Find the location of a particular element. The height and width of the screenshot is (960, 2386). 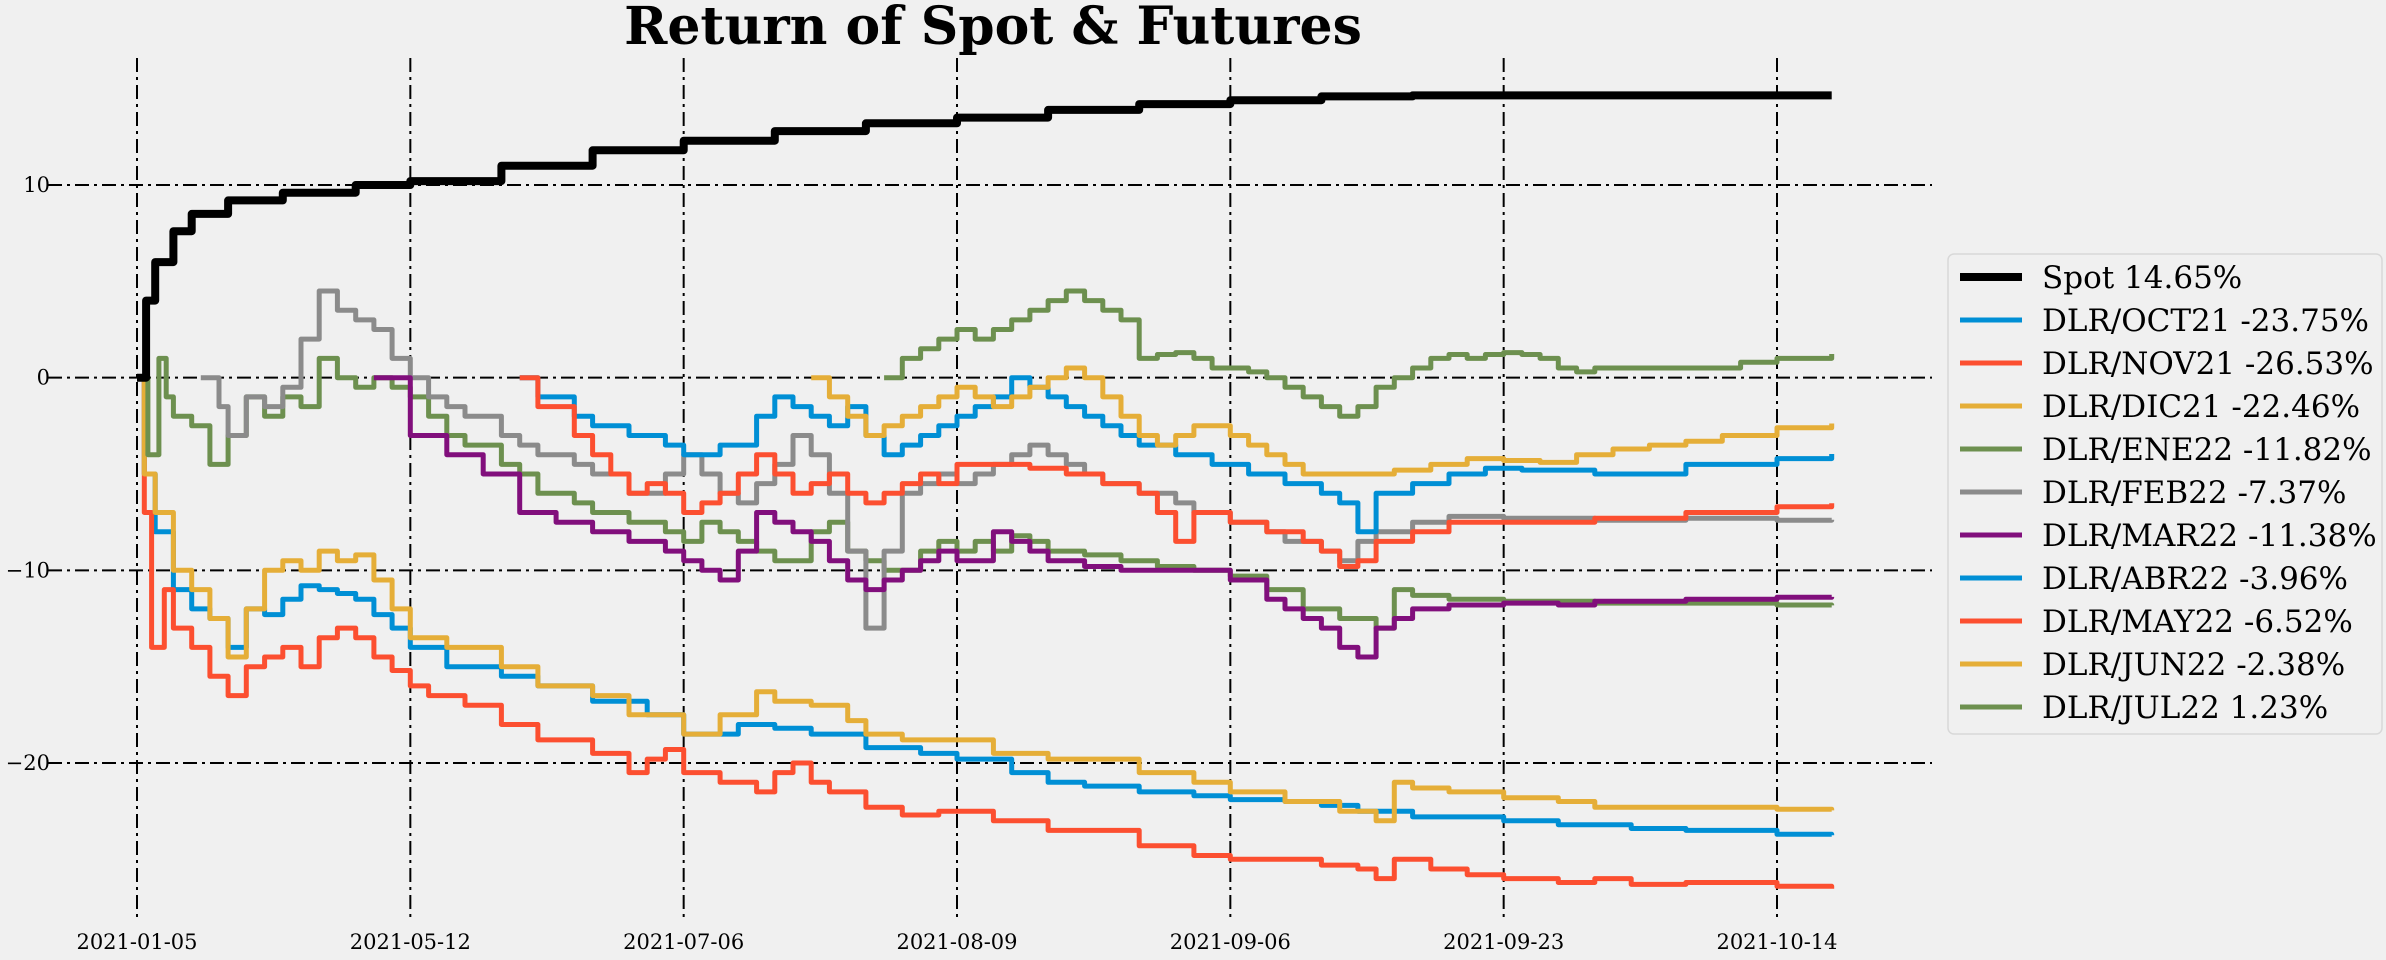

y-tick-label: −20 is located at coordinates (28, 763).